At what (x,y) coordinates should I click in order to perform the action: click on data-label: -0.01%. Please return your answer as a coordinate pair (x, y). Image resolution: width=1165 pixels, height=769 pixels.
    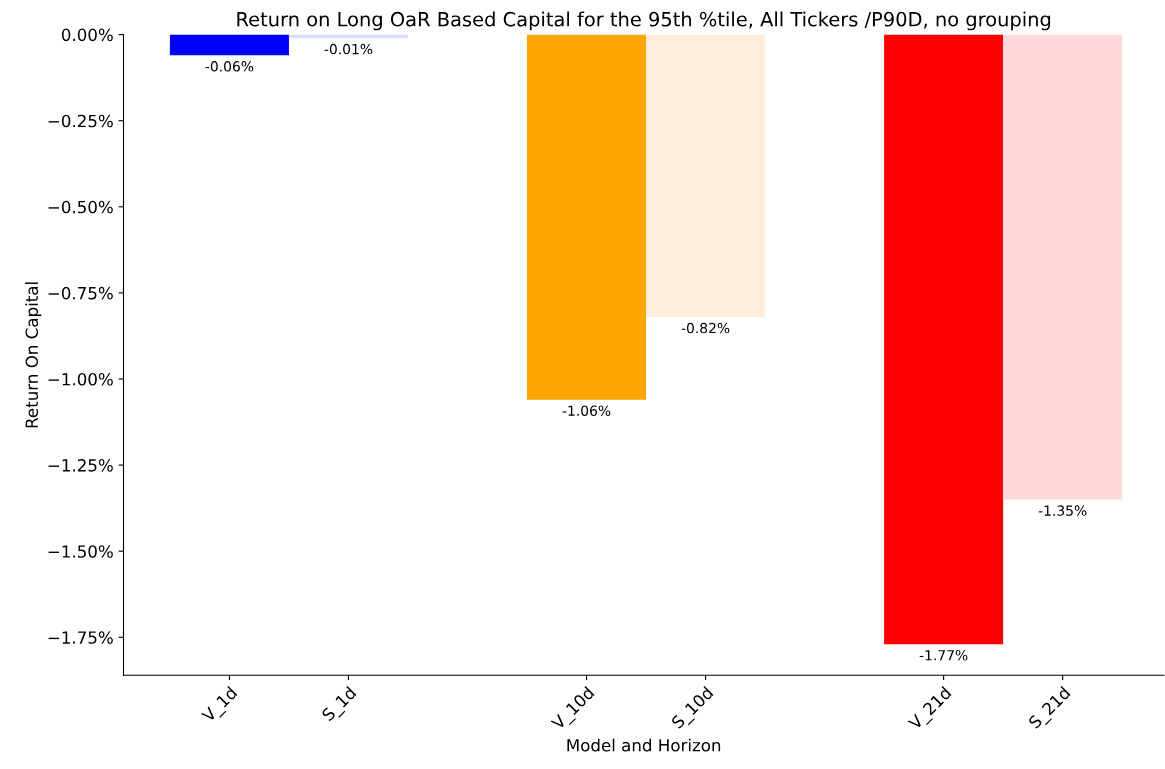
    Looking at the image, I should click on (348, 49).